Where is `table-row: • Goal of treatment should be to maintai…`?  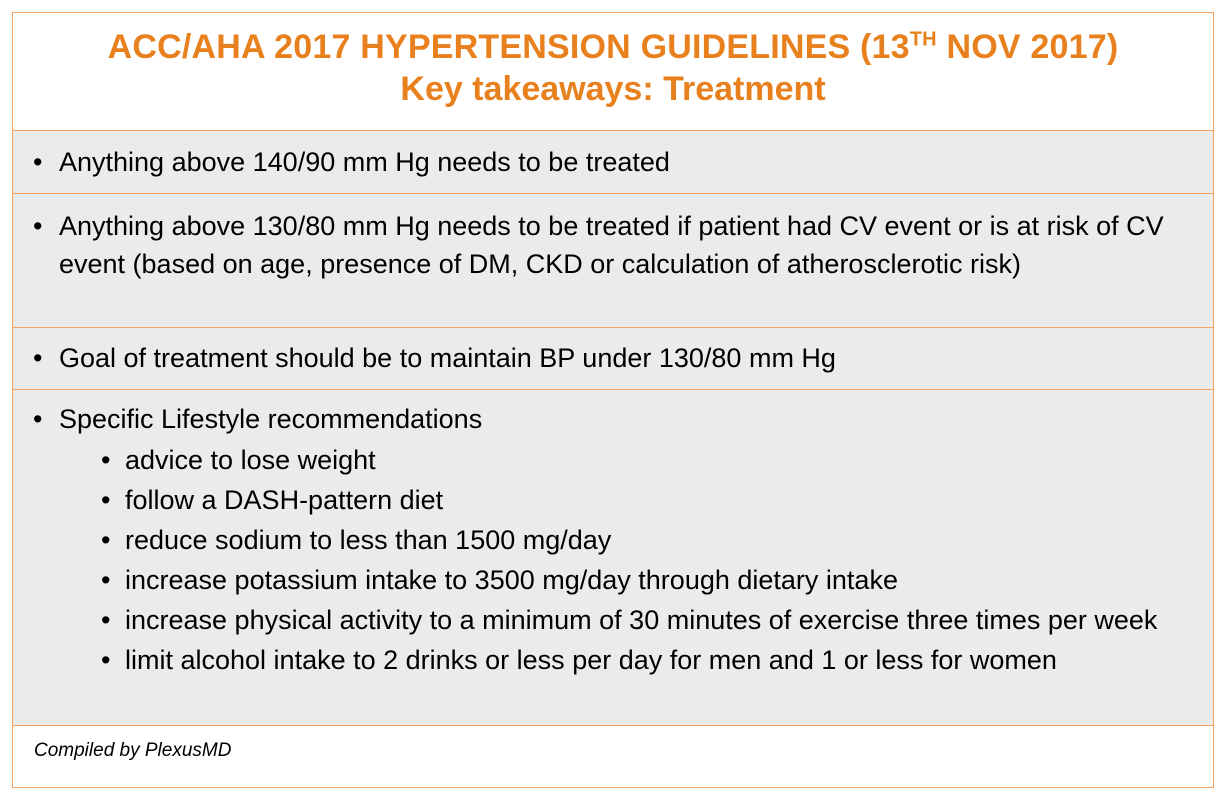
table-row: • Goal of treatment should be to maintai… is located at coordinates (613, 359).